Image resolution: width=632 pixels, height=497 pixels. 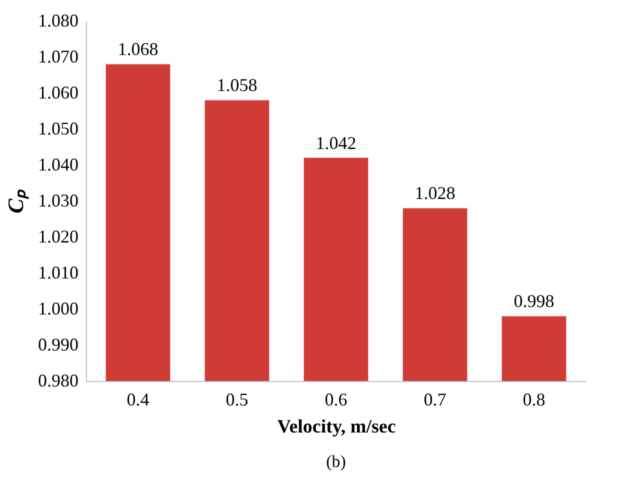 I want to click on y-tick-label: 1.050, so click(x=58, y=128).